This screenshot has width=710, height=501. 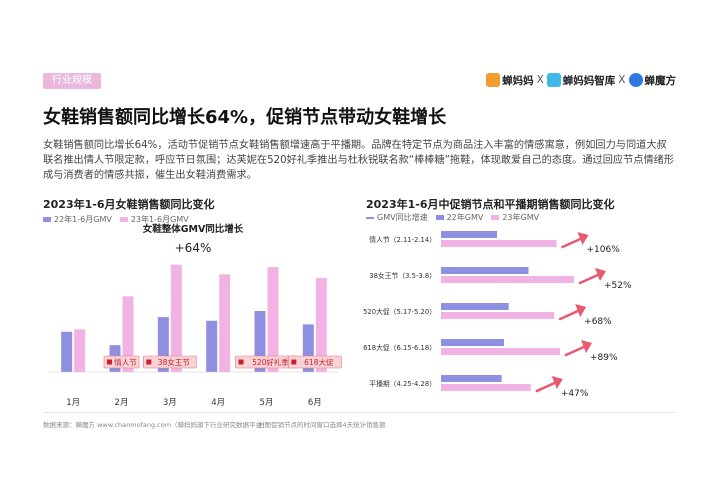 I want to click on y-category-label: 38女王节（3.5-3.8）, so click(x=402, y=275).